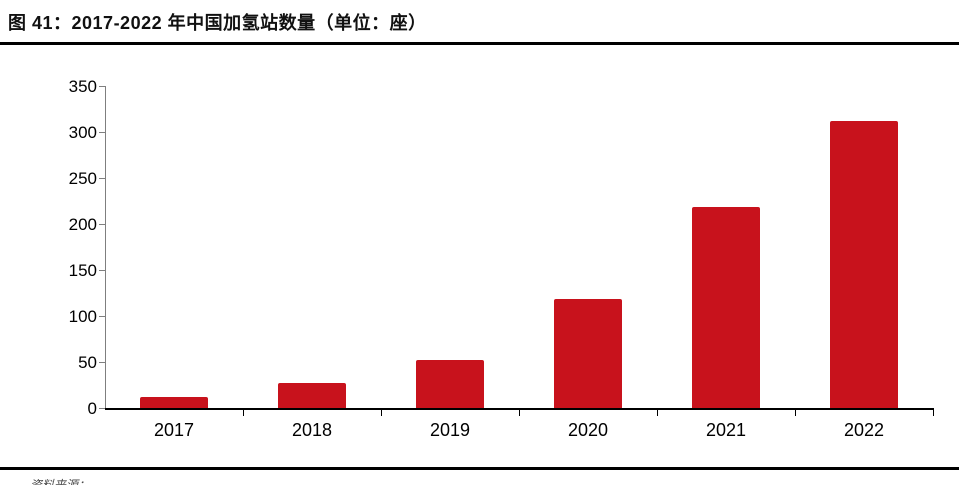 The image size is (959, 485). What do you see at coordinates (864, 430) in the screenshot?
I see `x-tick-label-2022: 2022` at bounding box center [864, 430].